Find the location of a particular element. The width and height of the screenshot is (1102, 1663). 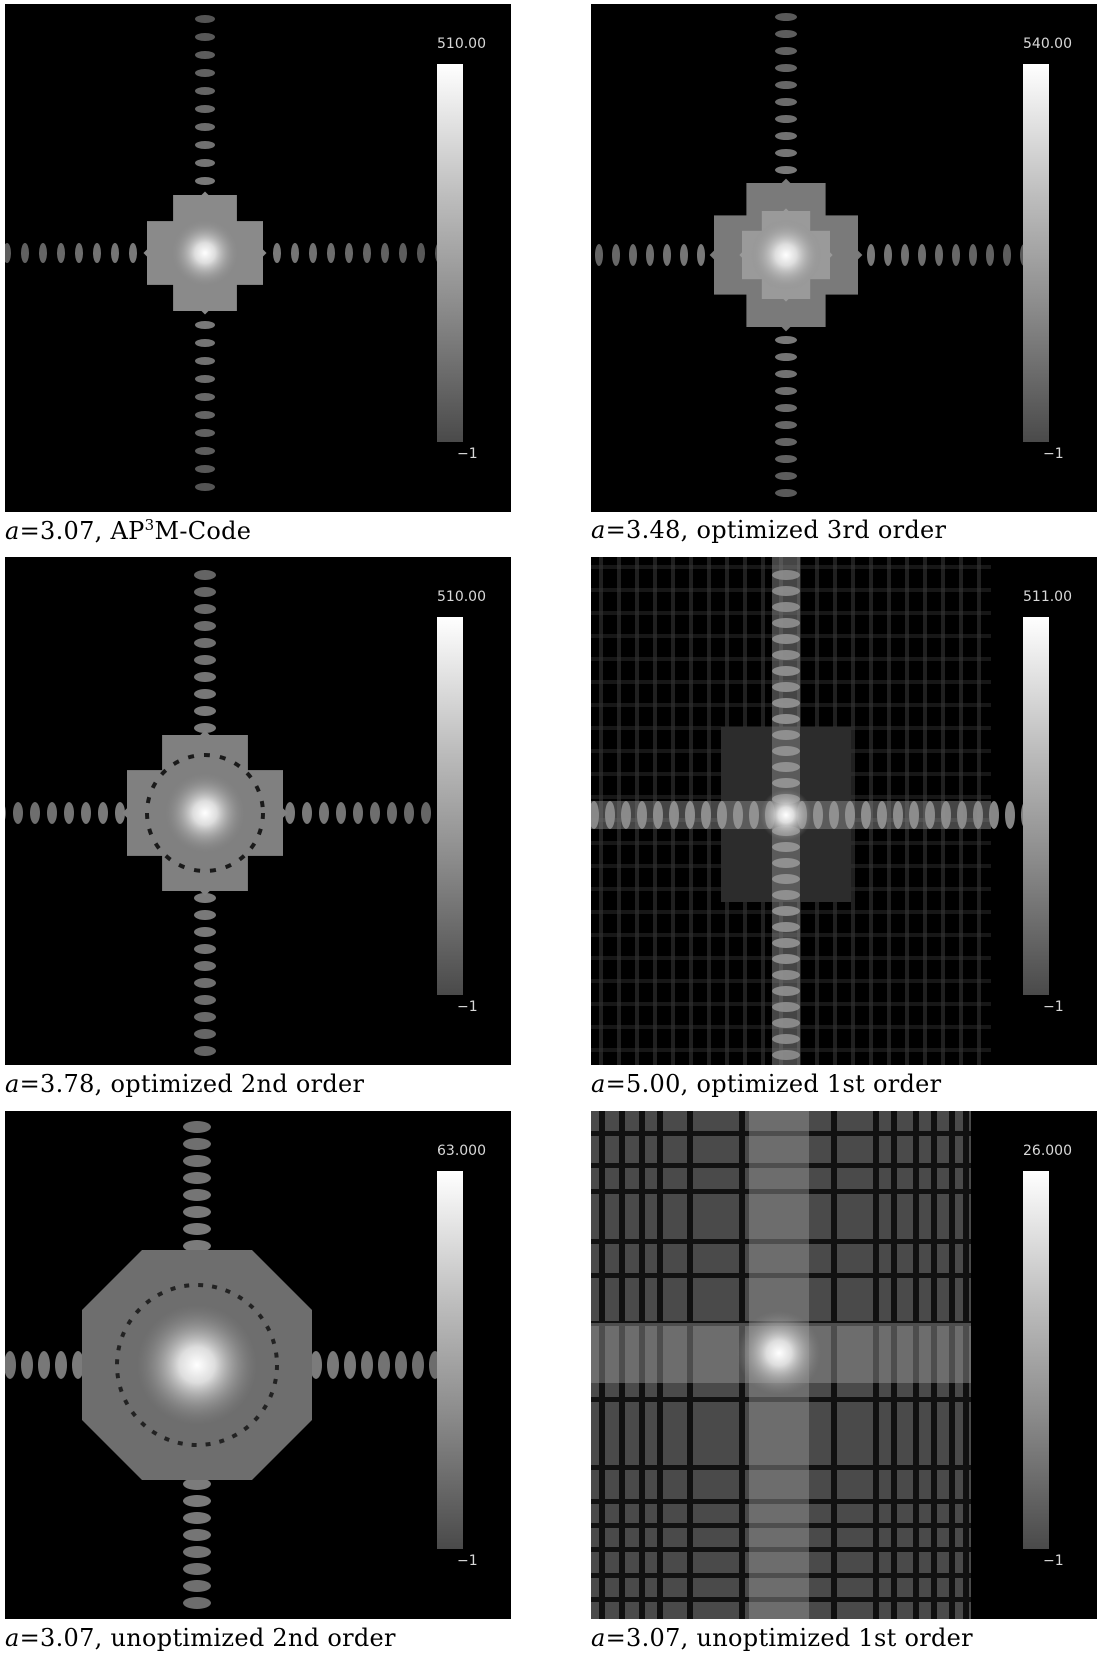

caption-text-suffix: M-Code is located at coordinates (203, 531).